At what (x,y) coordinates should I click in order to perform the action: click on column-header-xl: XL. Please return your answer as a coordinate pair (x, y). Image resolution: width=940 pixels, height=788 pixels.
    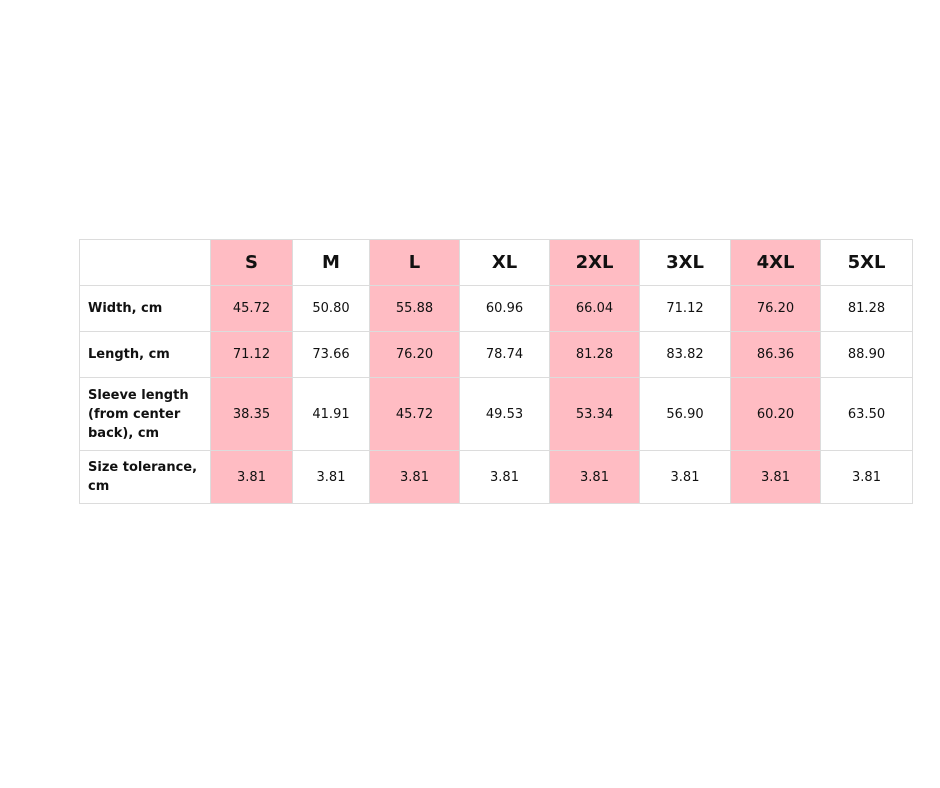
    Looking at the image, I should click on (504, 262).